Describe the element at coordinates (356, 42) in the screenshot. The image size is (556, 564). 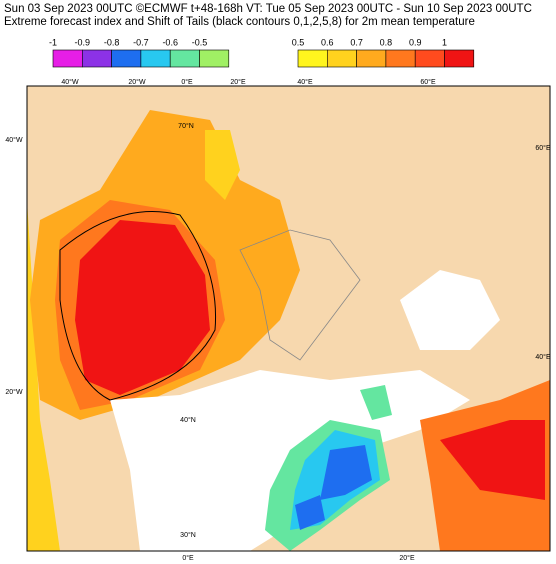
I see `colorbar-tick-label: 0.7` at that location.